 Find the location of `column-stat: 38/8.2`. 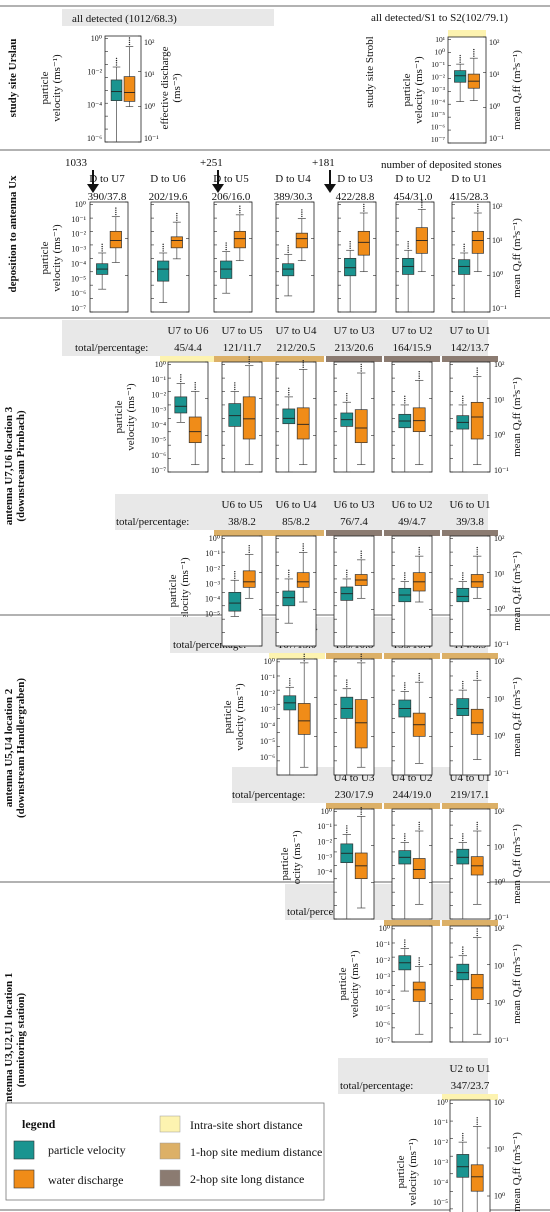

column-stat: 38/8.2 is located at coordinates (242, 522).